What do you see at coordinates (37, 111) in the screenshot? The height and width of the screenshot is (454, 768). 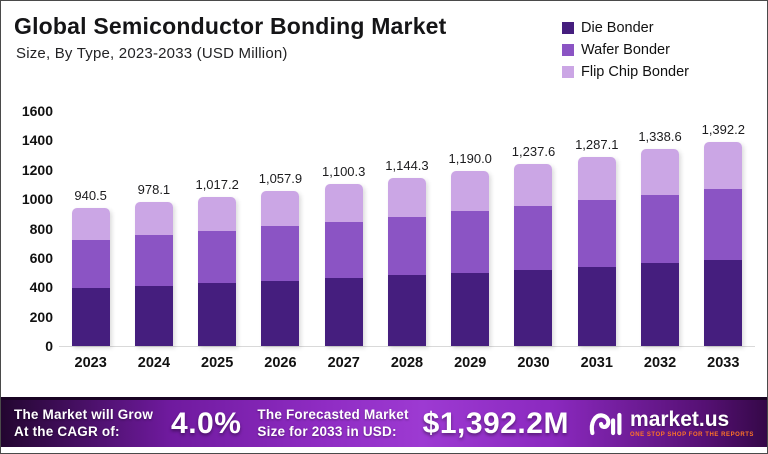 I see `y-axis-tick-1600: 1600` at bounding box center [37, 111].